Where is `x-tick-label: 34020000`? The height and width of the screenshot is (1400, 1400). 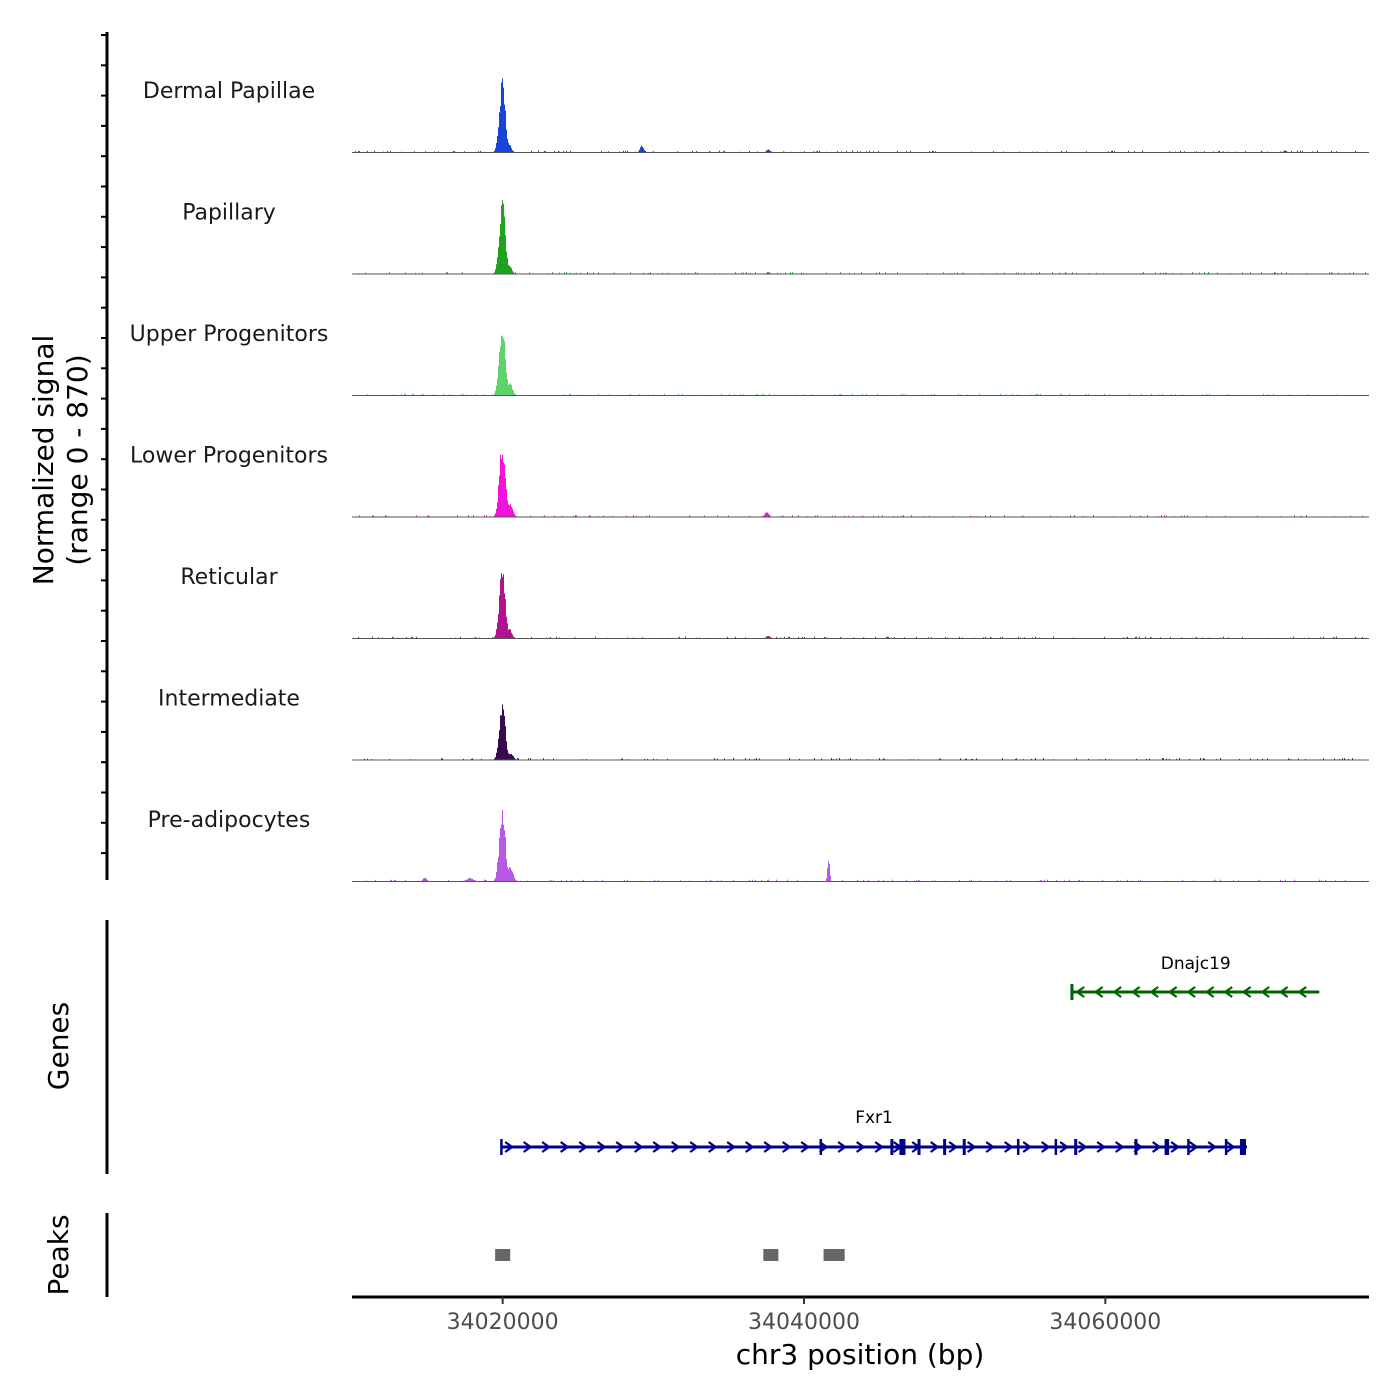
x-tick-label: 34020000 is located at coordinates (503, 1322).